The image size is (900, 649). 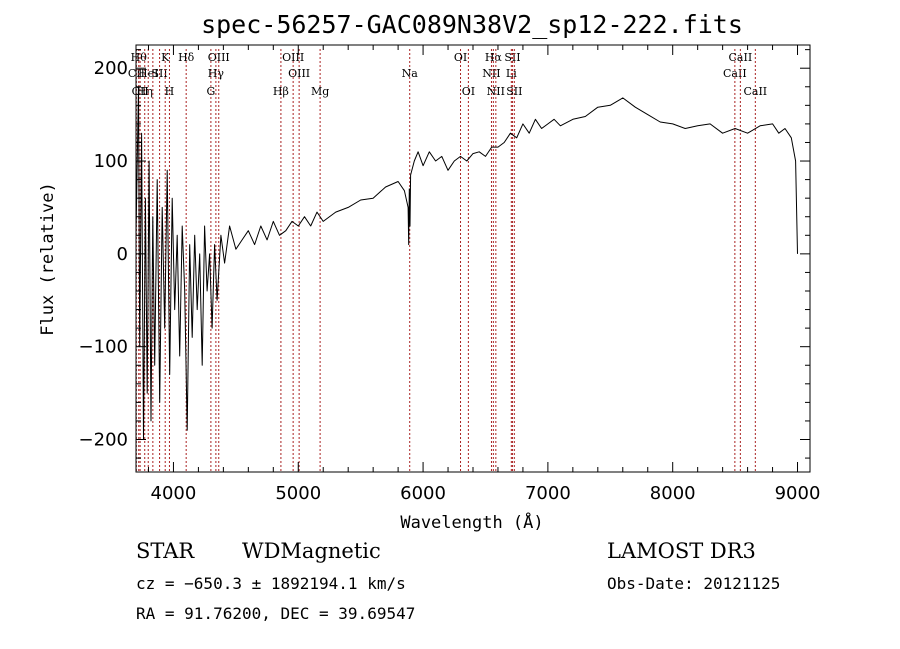 What do you see at coordinates (494, 57) in the screenshot?
I see `spectral-line-label: Hα` at bounding box center [494, 57].